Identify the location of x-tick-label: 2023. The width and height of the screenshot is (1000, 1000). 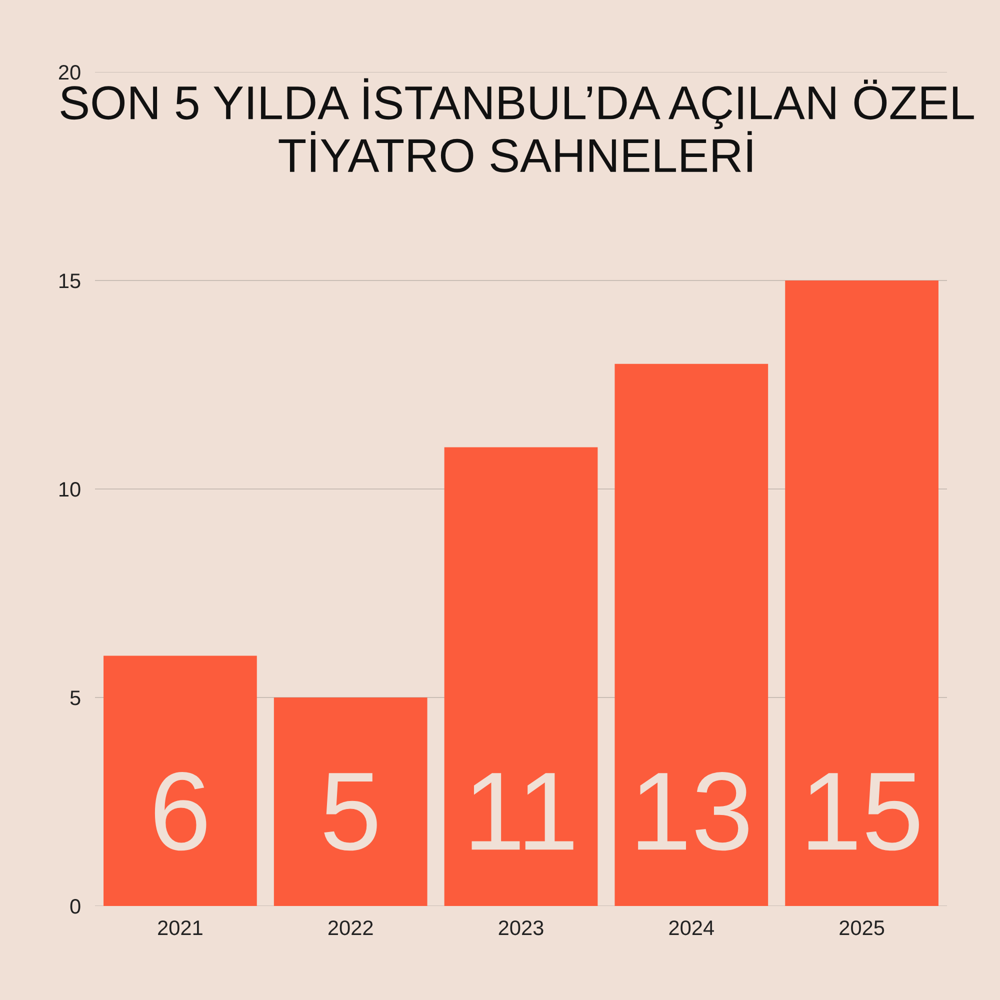
(521, 928).